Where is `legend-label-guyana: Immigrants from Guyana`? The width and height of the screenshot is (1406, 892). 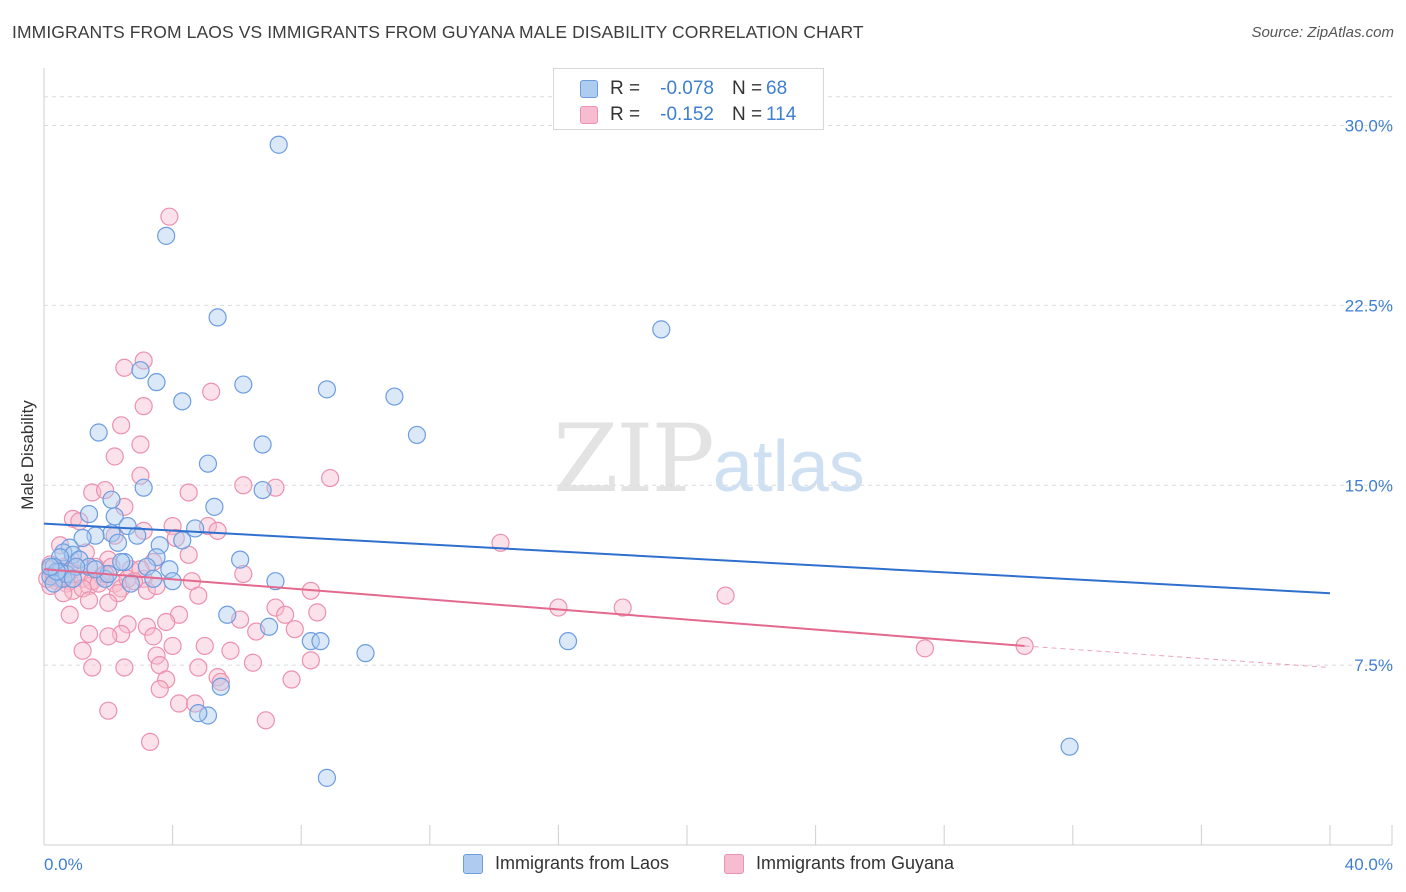
legend-label-guyana: Immigrants from Guyana is located at coordinates (855, 863).